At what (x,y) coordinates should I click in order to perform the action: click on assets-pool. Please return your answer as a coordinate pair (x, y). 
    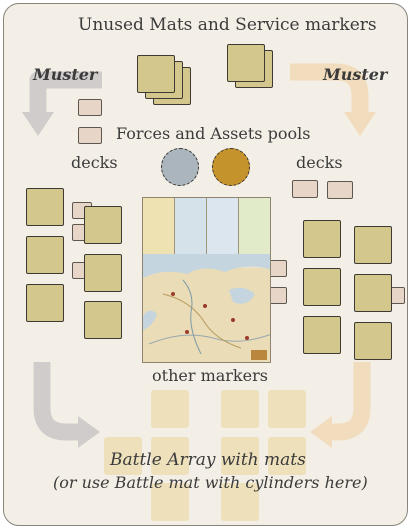
    Looking at the image, I should click on (231, 167).